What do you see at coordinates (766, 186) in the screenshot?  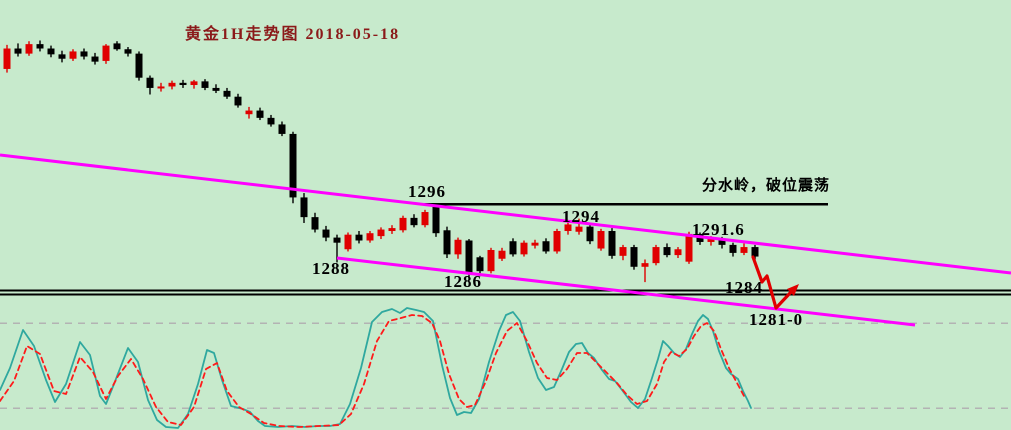 I see `watershed-annotation: 分水岭，破位震荡` at bounding box center [766, 186].